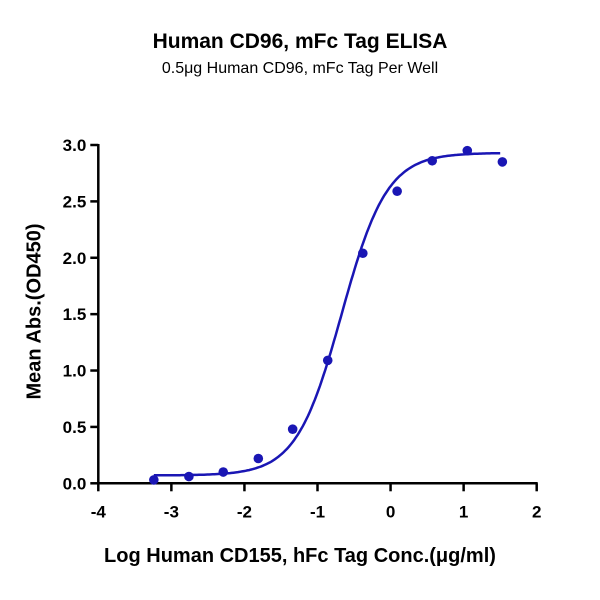 The width and height of the screenshot is (600, 600). What do you see at coordinates (75, 258) in the screenshot?
I see `y-tick-label: 2.0` at bounding box center [75, 258].